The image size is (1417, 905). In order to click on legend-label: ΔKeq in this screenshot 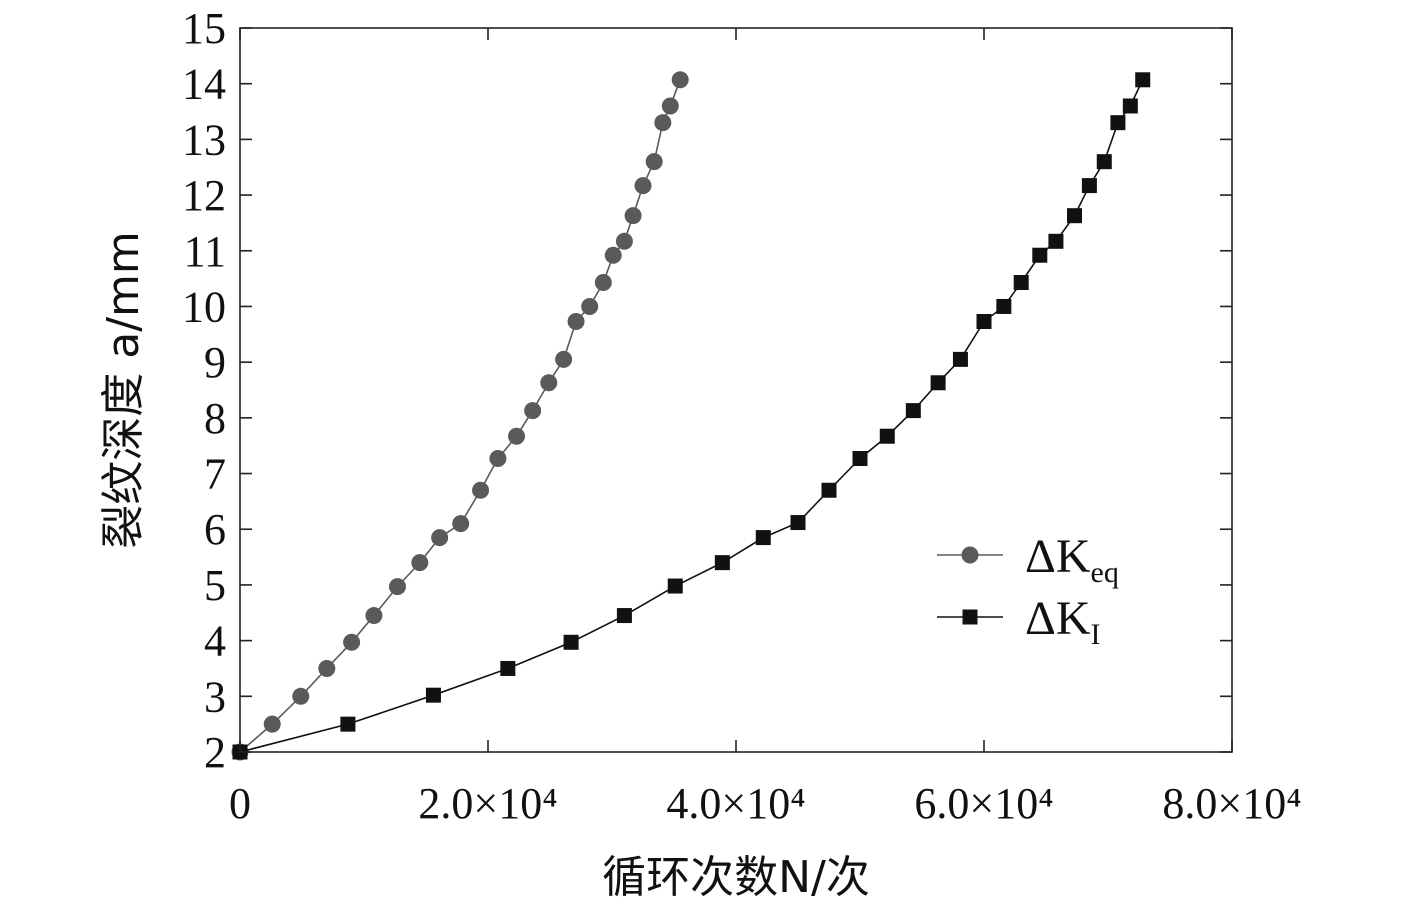, I will do `click(1072, 559)`.